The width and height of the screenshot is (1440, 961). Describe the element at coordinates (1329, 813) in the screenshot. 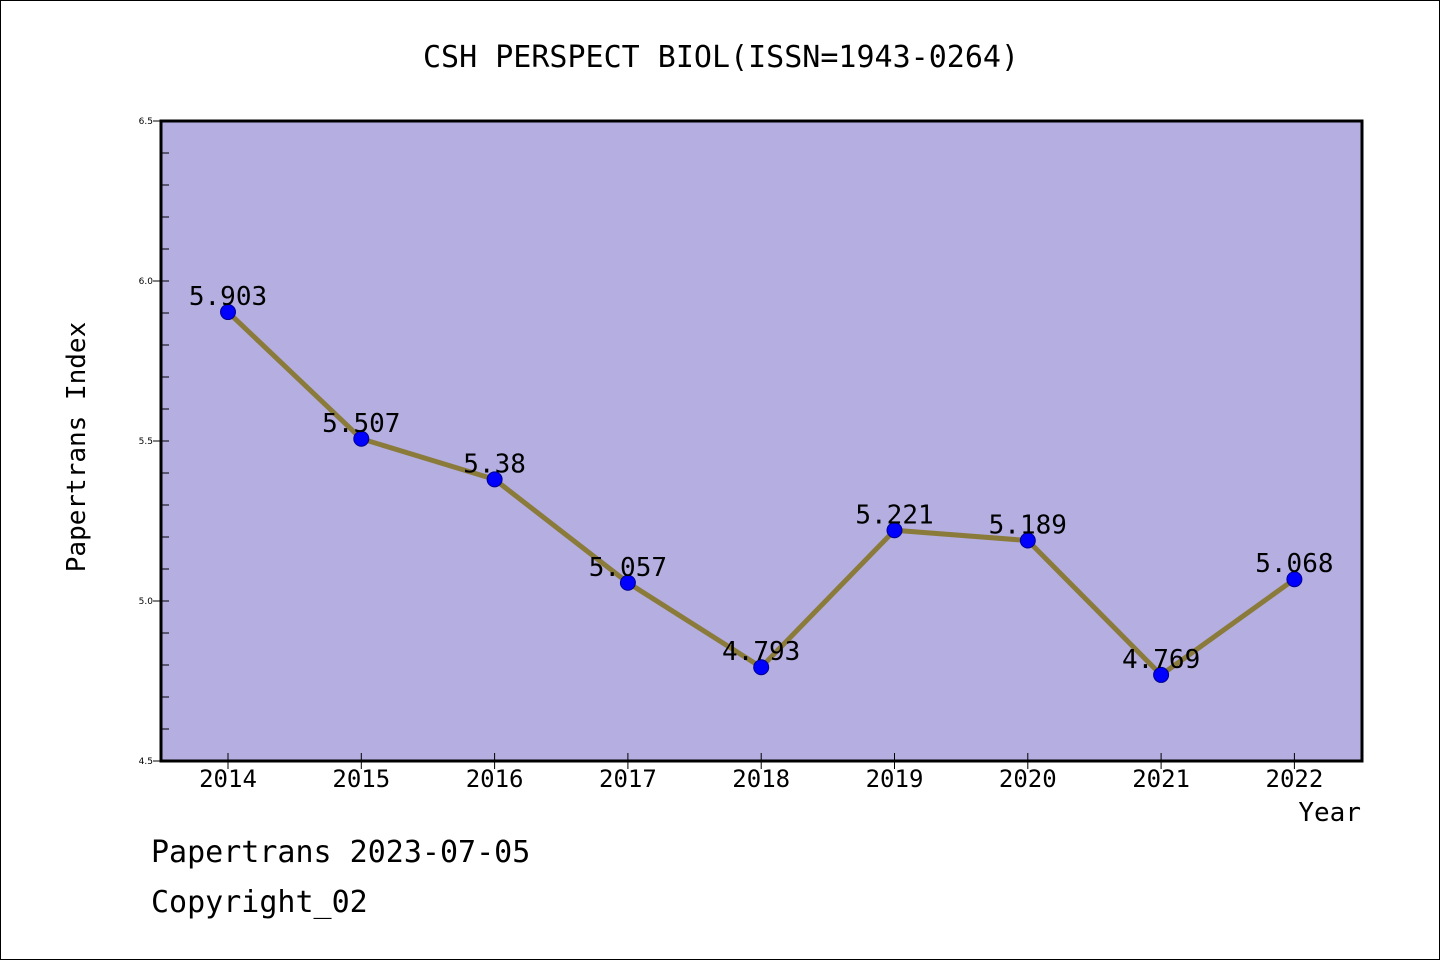

I see `x-axis-label: Year` at that location.